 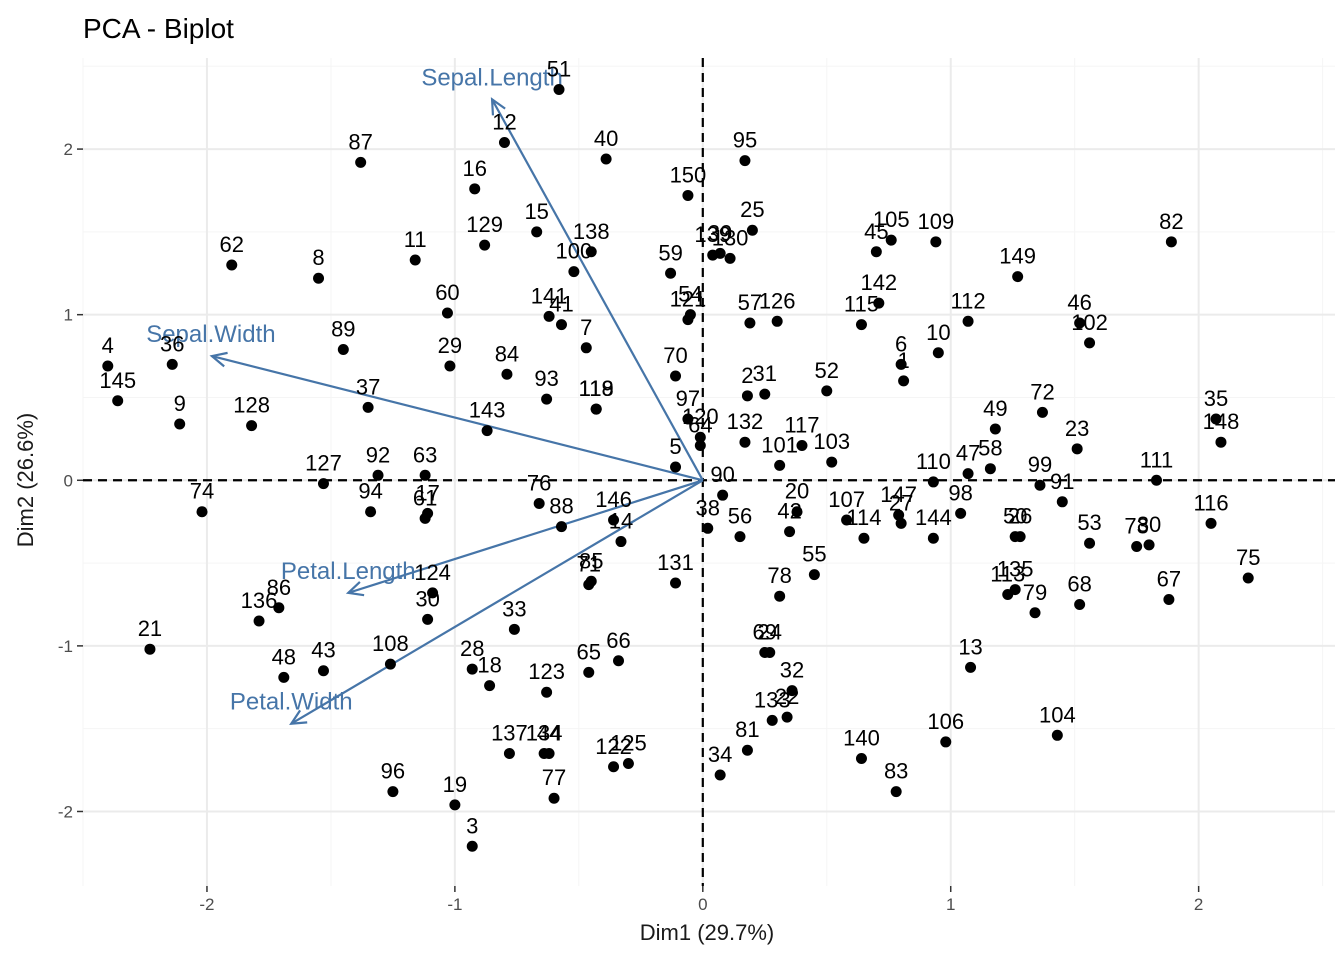 I want to click on point-label-56: 56, so click(x=740, y=516).